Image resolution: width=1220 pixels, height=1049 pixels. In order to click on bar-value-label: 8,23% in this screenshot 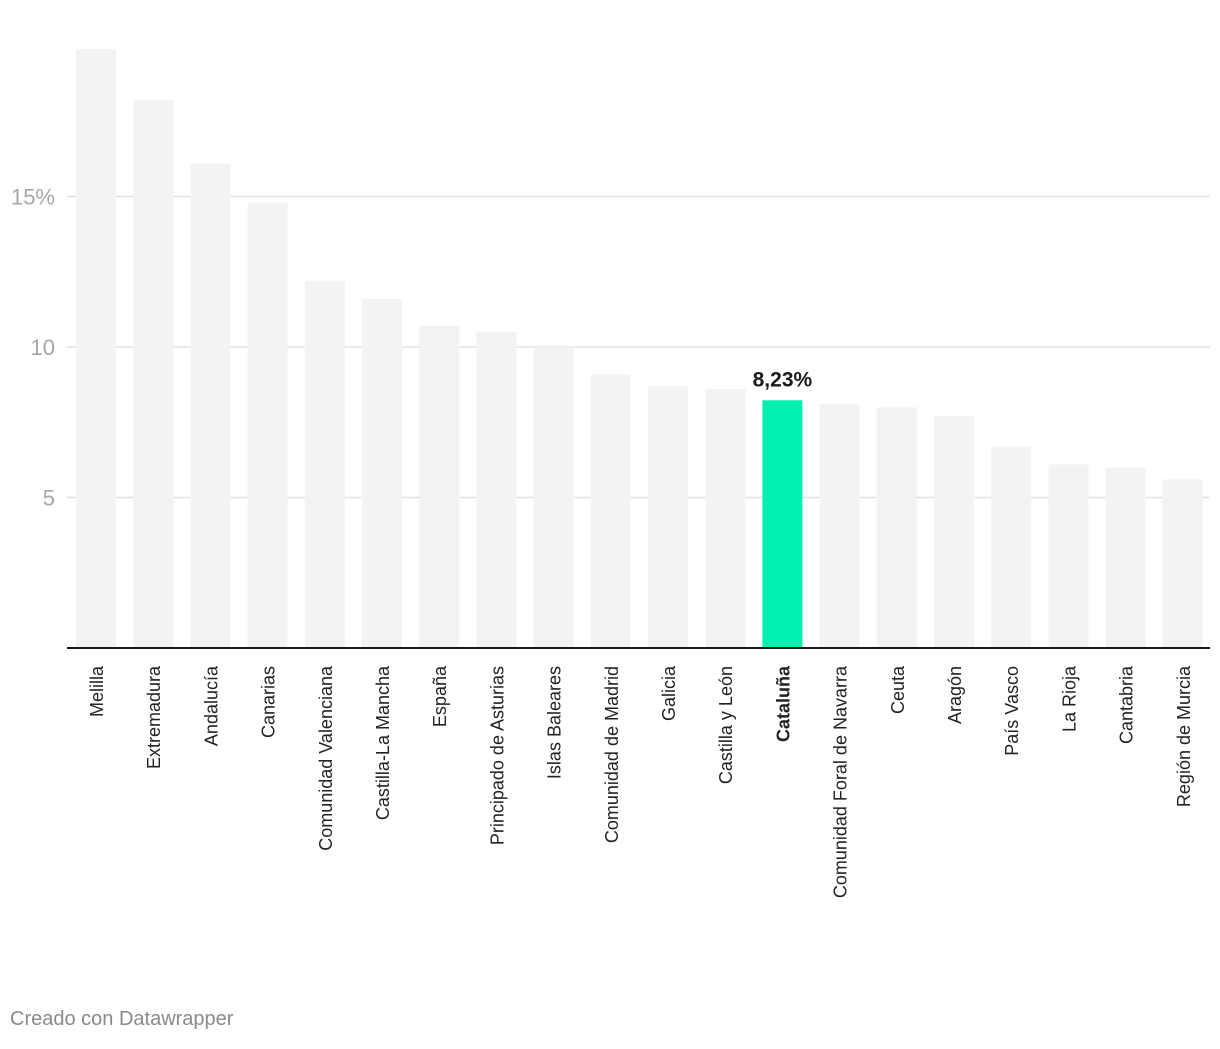, I will do `click(783, 379)`.